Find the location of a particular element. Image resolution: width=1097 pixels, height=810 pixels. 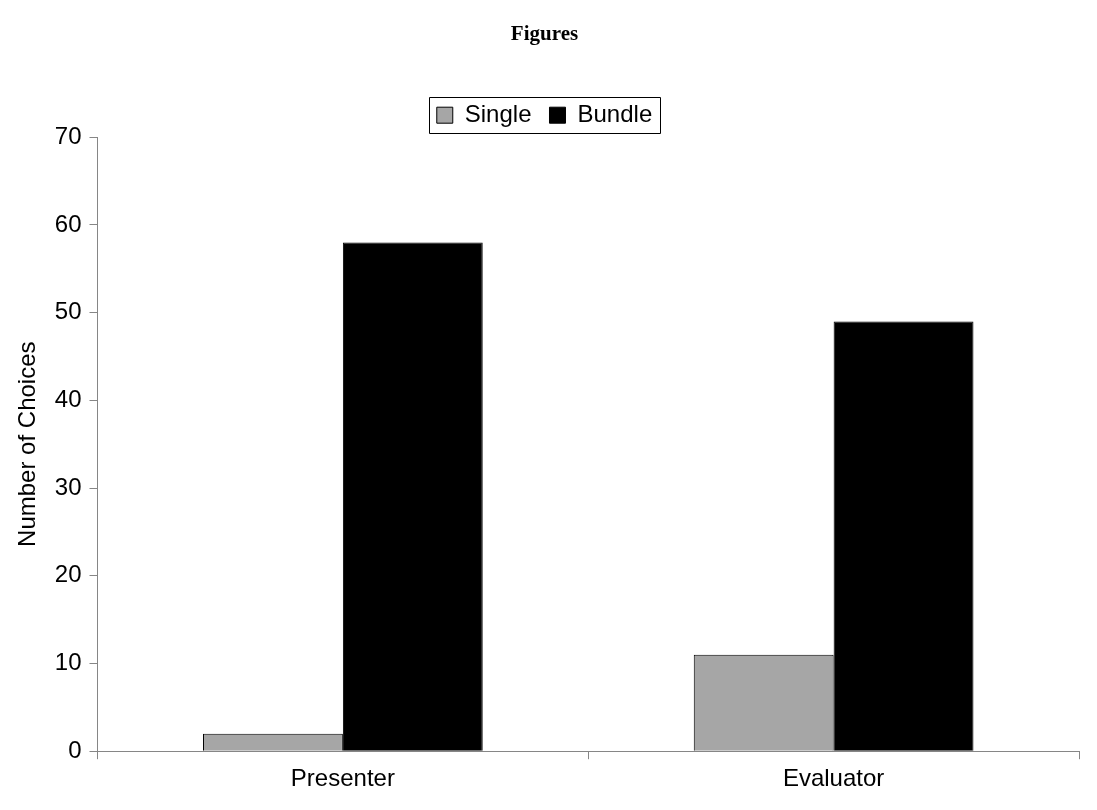

y-tick-label: 0 is located at coordinates (75, 749).